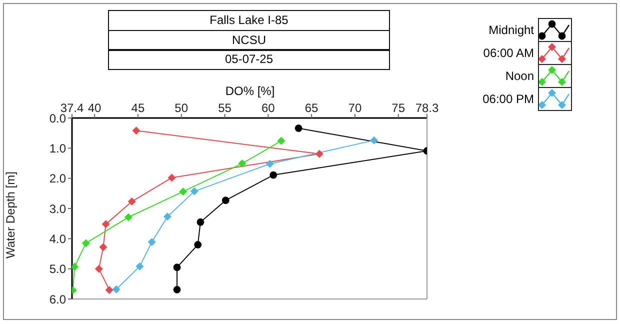  What do you see at coordinates (511, 29) in the screenshot?
I see `legend-label: Midnight` at bounding box center [511, 29].